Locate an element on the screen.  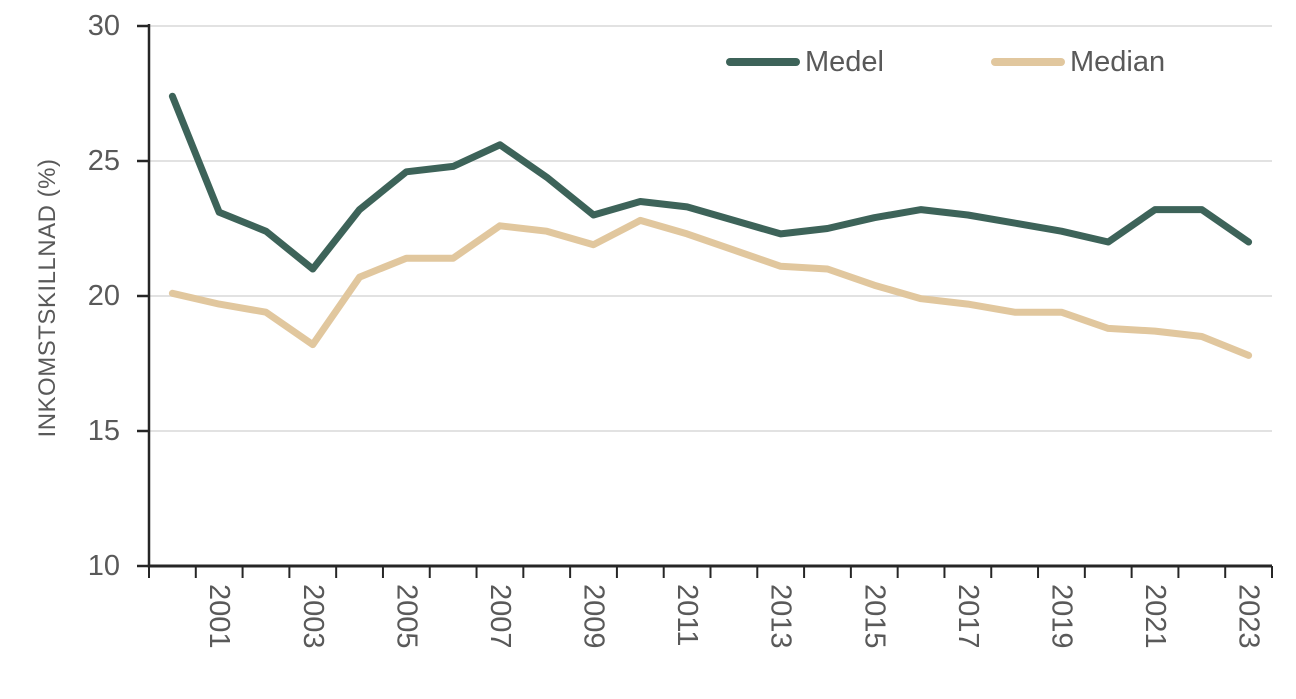
y-axis-title: INKOMSTSKILLNAD (%) is located at coordinates (47, 298).